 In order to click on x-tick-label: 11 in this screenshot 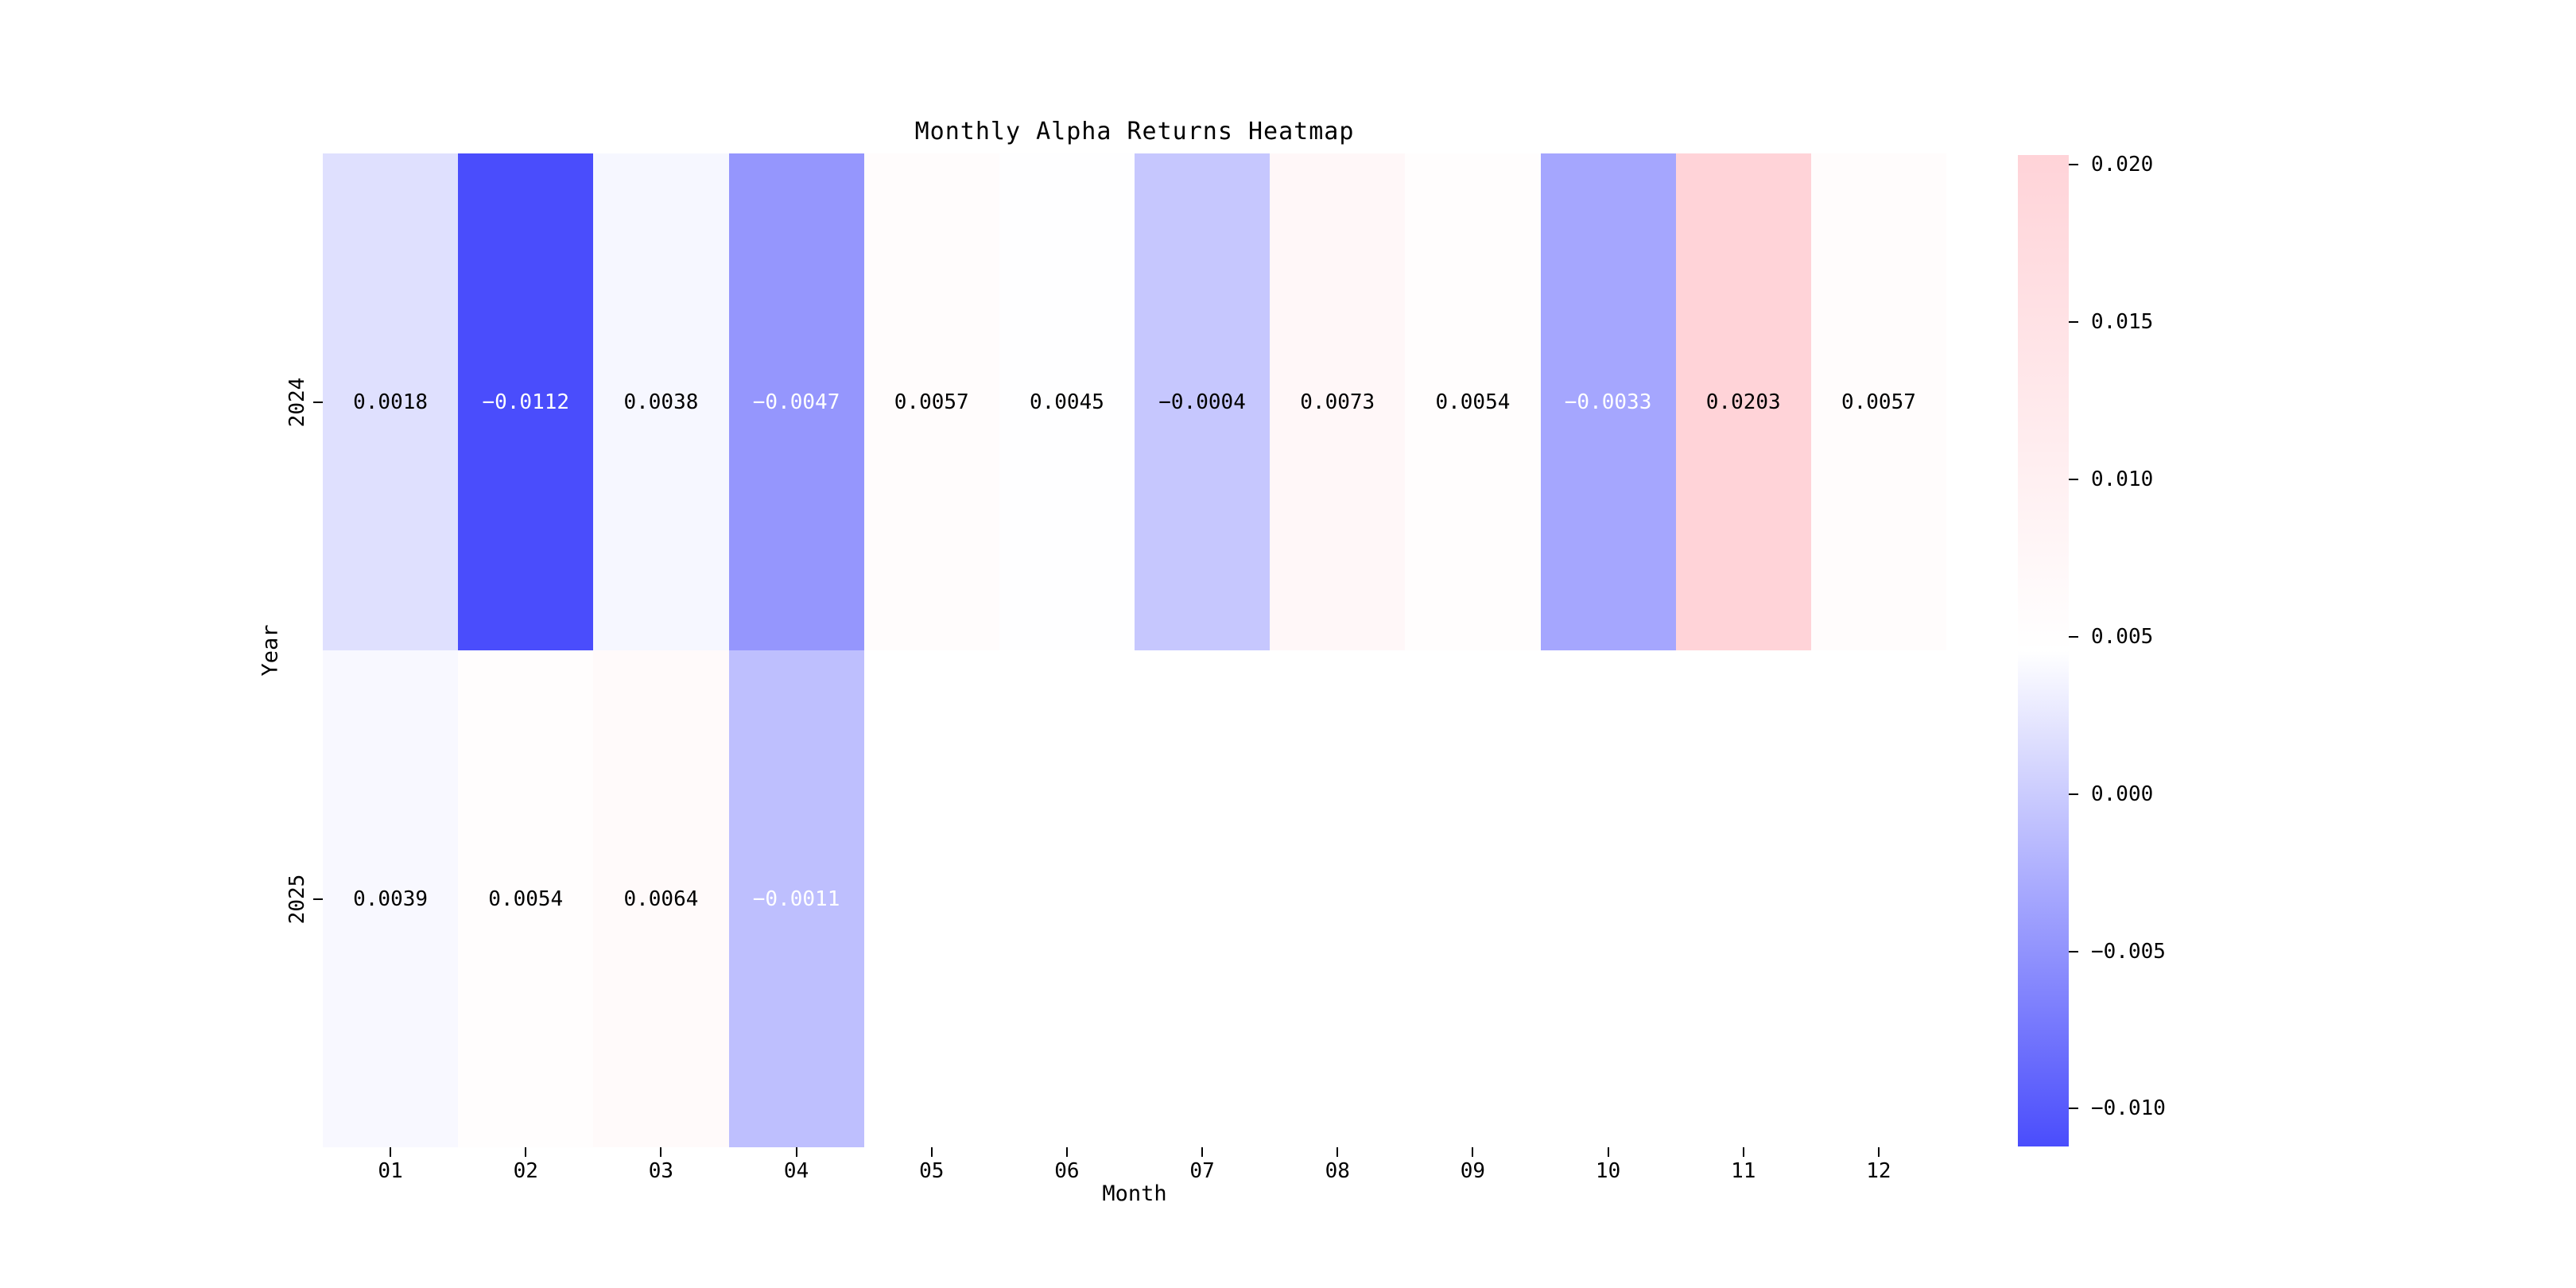, I will do `click(1744, 1171)`.